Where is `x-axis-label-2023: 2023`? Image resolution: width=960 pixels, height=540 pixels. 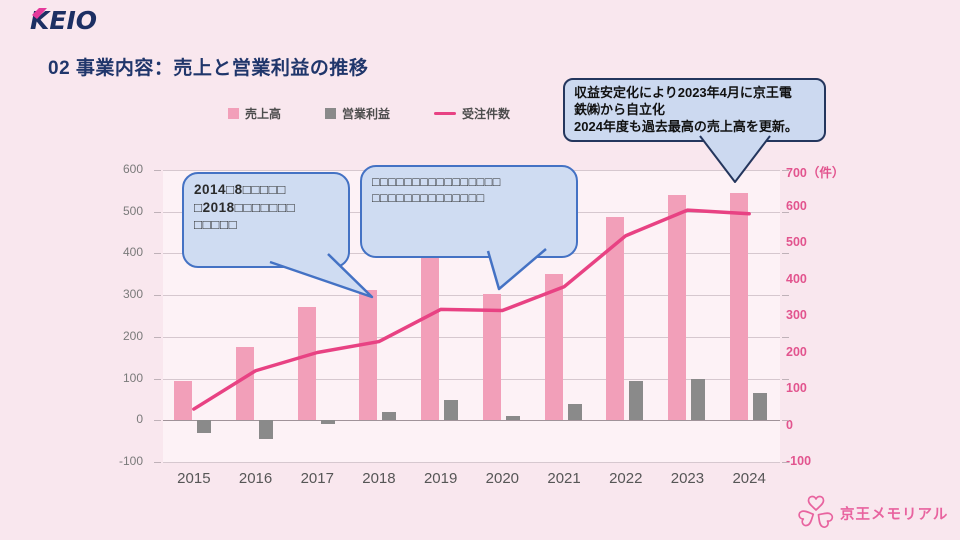
x-axis-label-2023: 2023 is located at coordinates (687, 478).